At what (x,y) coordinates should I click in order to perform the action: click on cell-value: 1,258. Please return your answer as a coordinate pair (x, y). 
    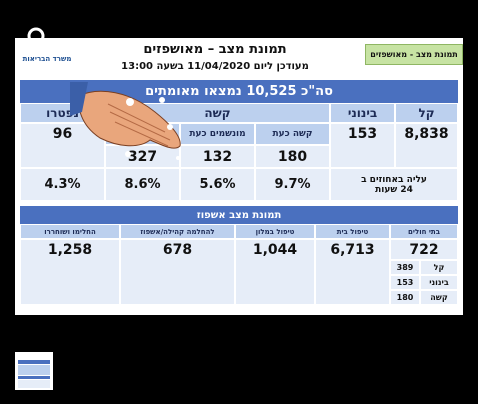
    Looking at the image, I should click on (70, 272).